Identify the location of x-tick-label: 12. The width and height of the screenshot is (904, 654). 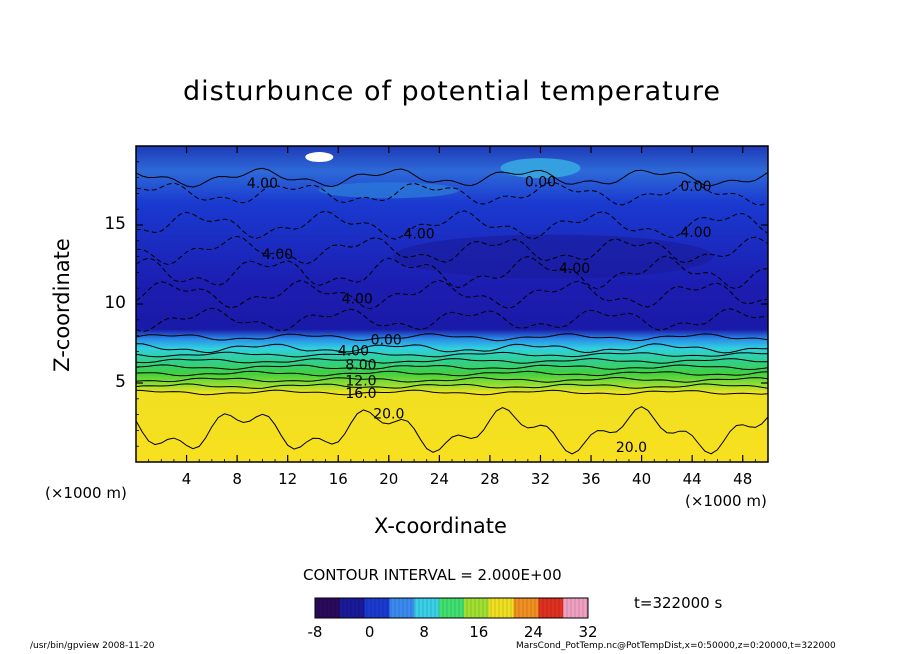
(288, 479).